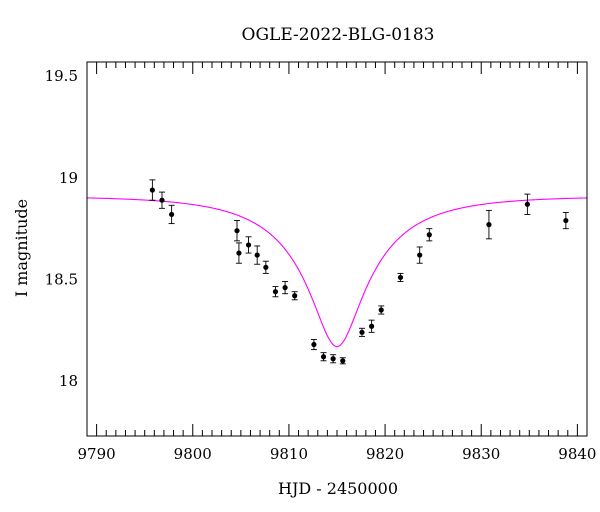 Image resolution: width=600 pixels, height=512 pixels. What do you see at coordinates (481, 454) in the screenshot?
I see `x-tick-label: 9830` at bounding box center [481, 454].